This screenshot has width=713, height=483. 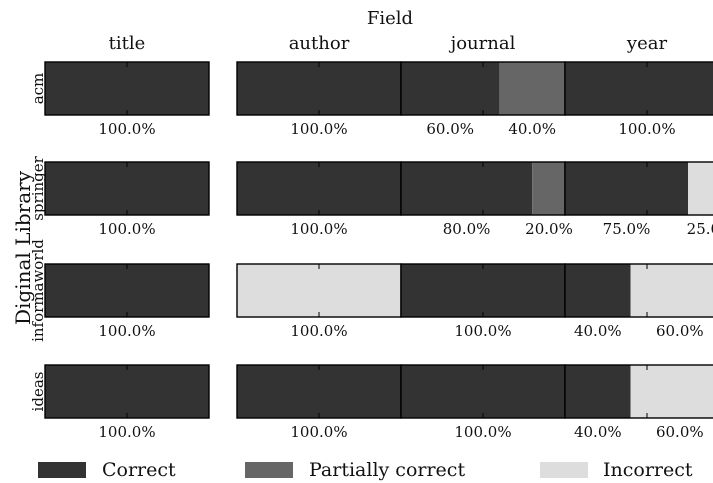 What do you see at coordinates (671, 290) in the screenshot?
I see `bar-segment-informaworld-year-incorrect` at bounding box center [671, 290].